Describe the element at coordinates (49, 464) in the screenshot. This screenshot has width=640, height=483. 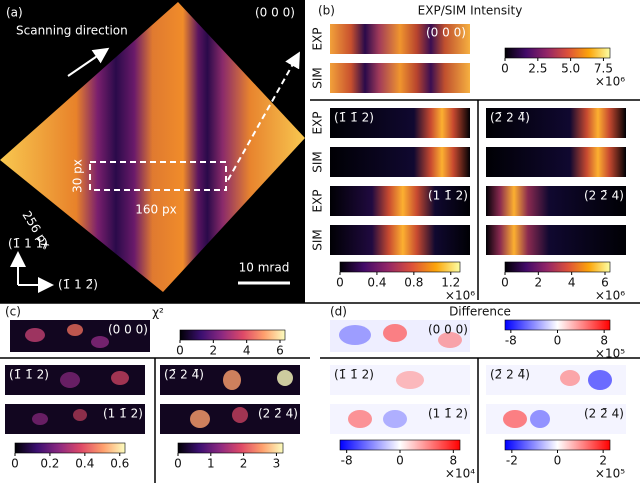
I see `colorbar-tick-label: 0.2` at that location.